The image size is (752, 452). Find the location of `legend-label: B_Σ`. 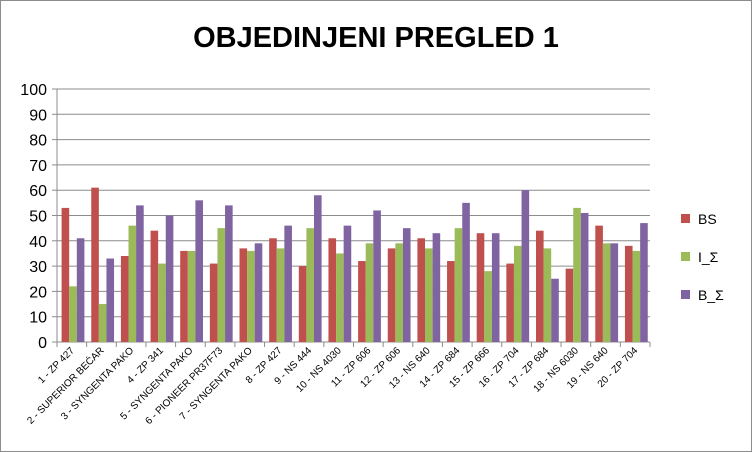

legend-label: B_Σ is located at coordinates (711, 295).